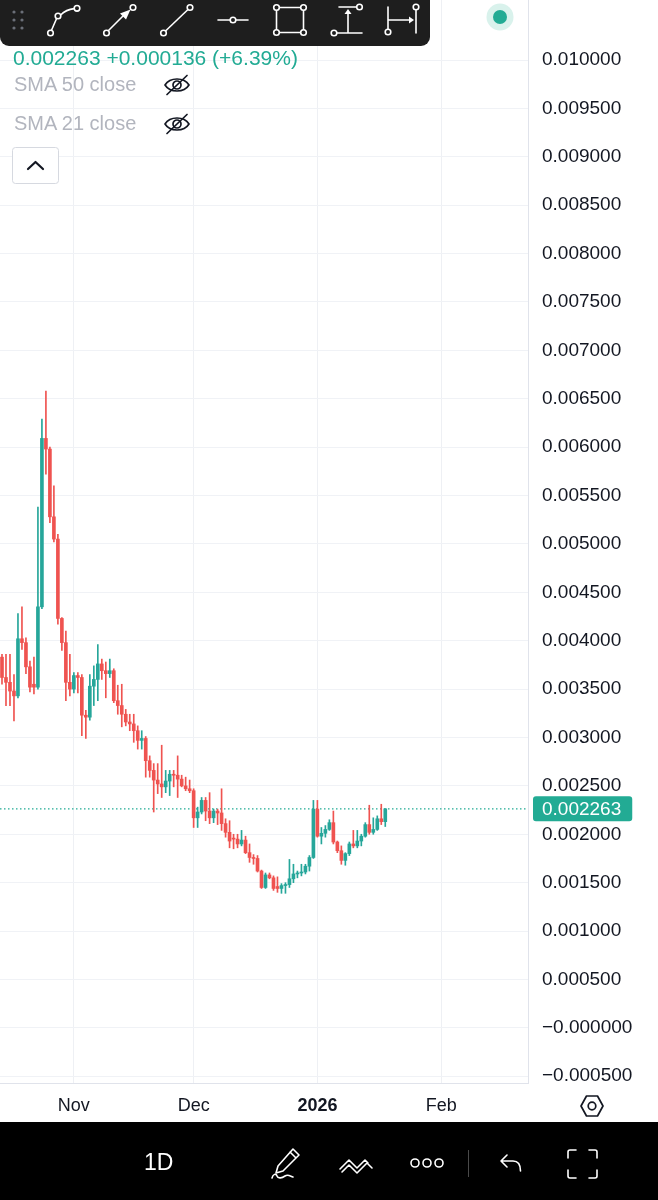  What do you see at coordinates (582, 809) in the screenshot?
I see `ref-line-label: 0.002263` at bounding box center [582, 809].